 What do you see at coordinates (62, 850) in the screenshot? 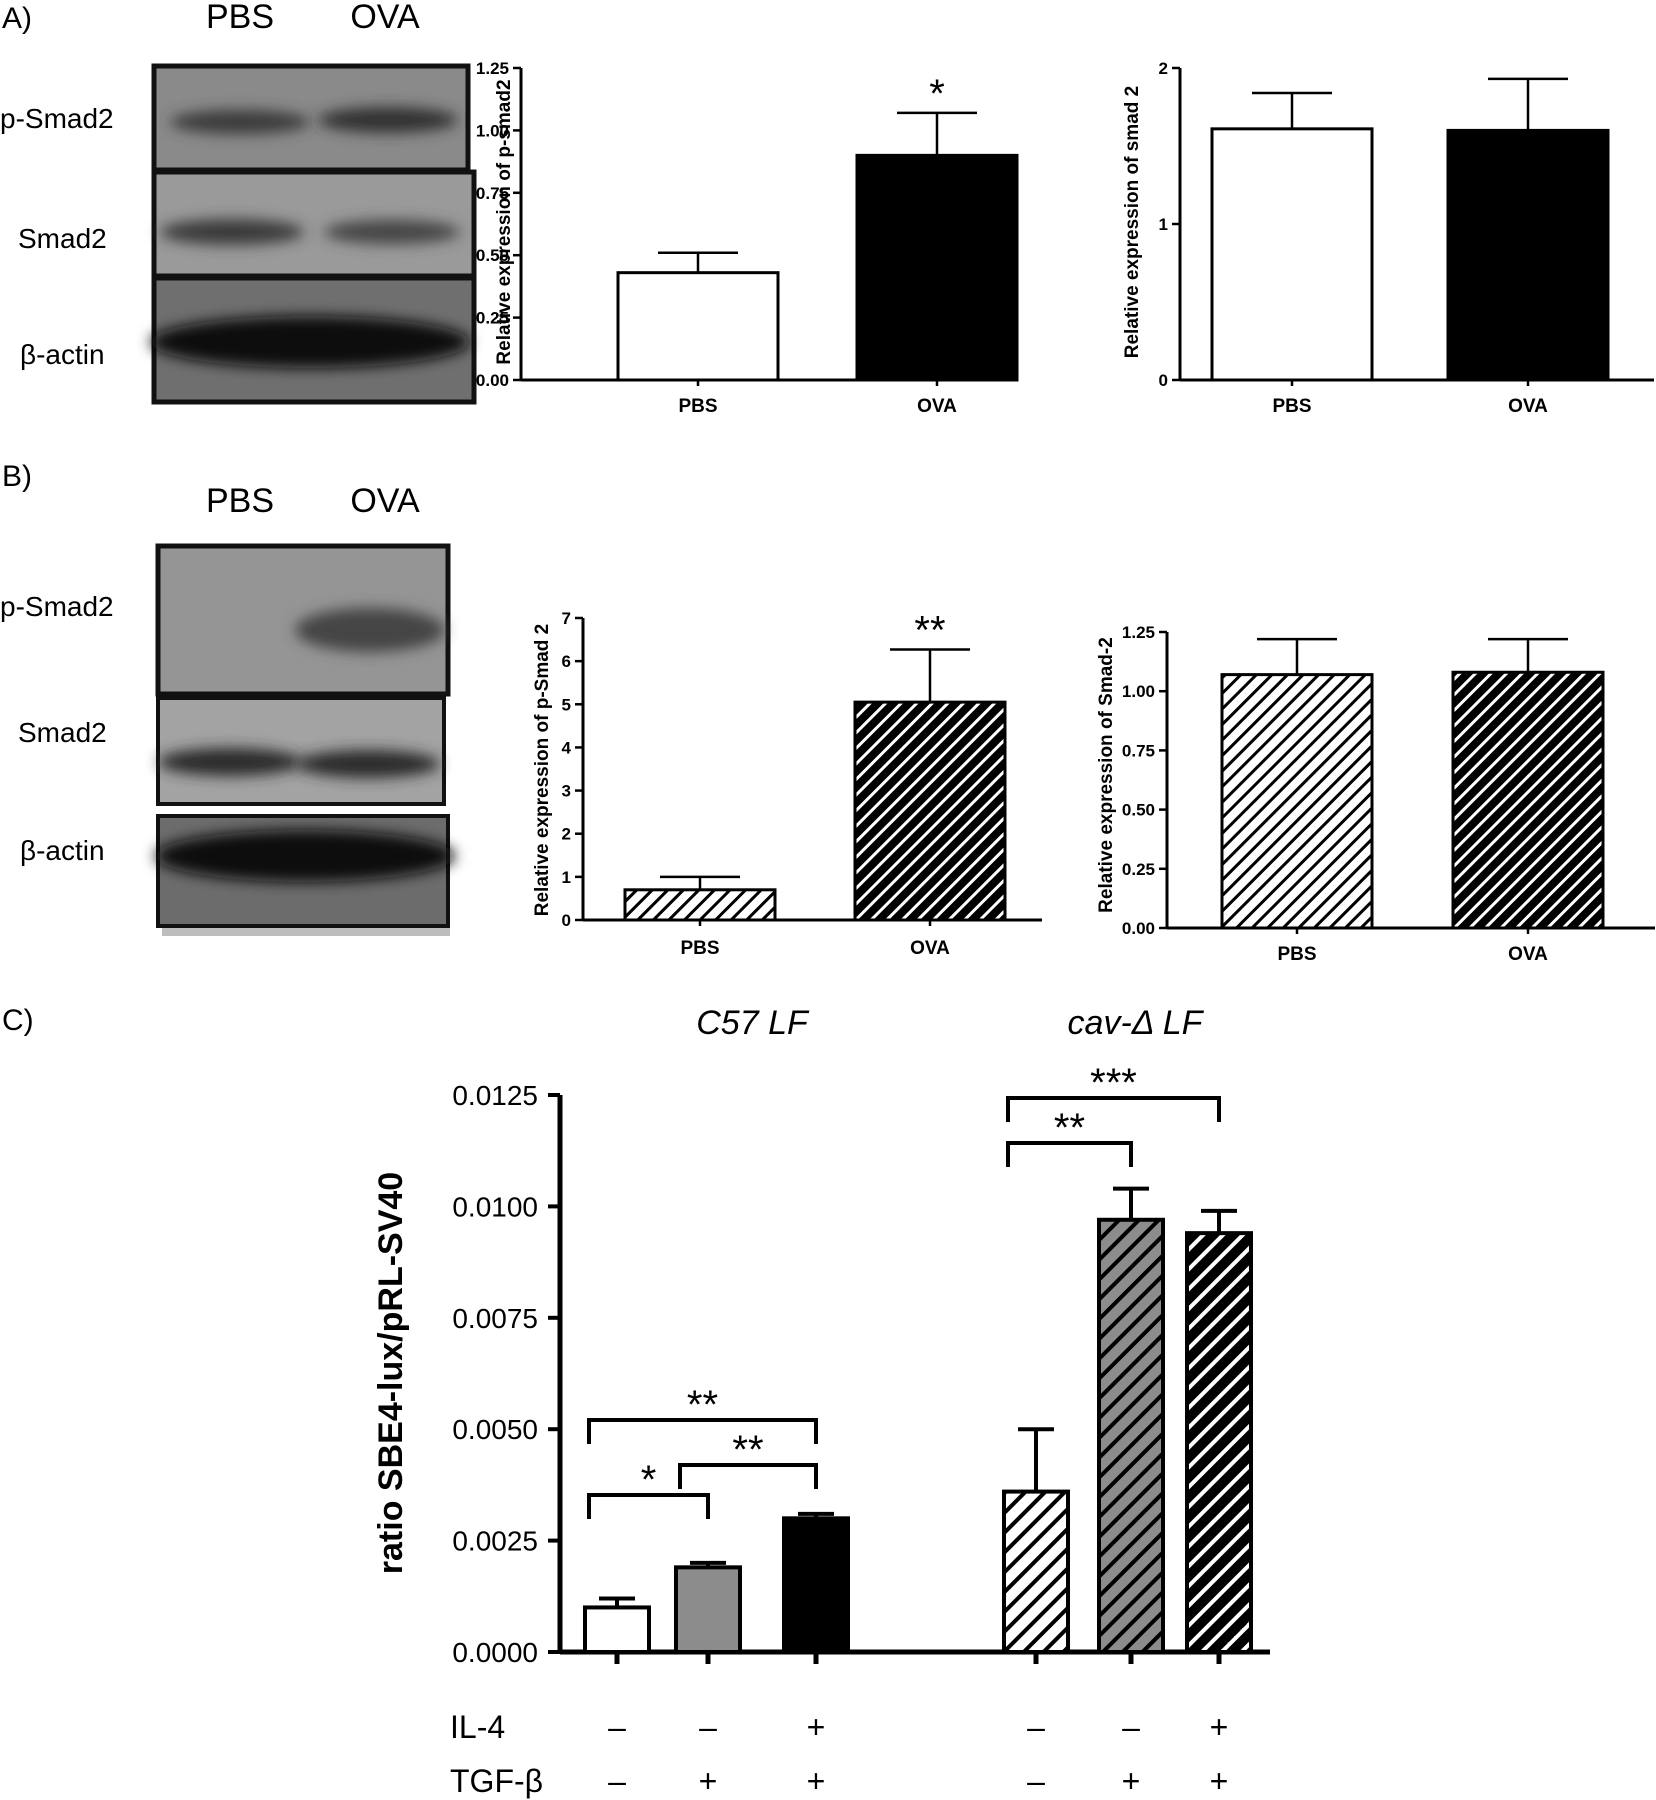
I see `blot-b-row-actin: β-actin` at bounding box center [62, 850].